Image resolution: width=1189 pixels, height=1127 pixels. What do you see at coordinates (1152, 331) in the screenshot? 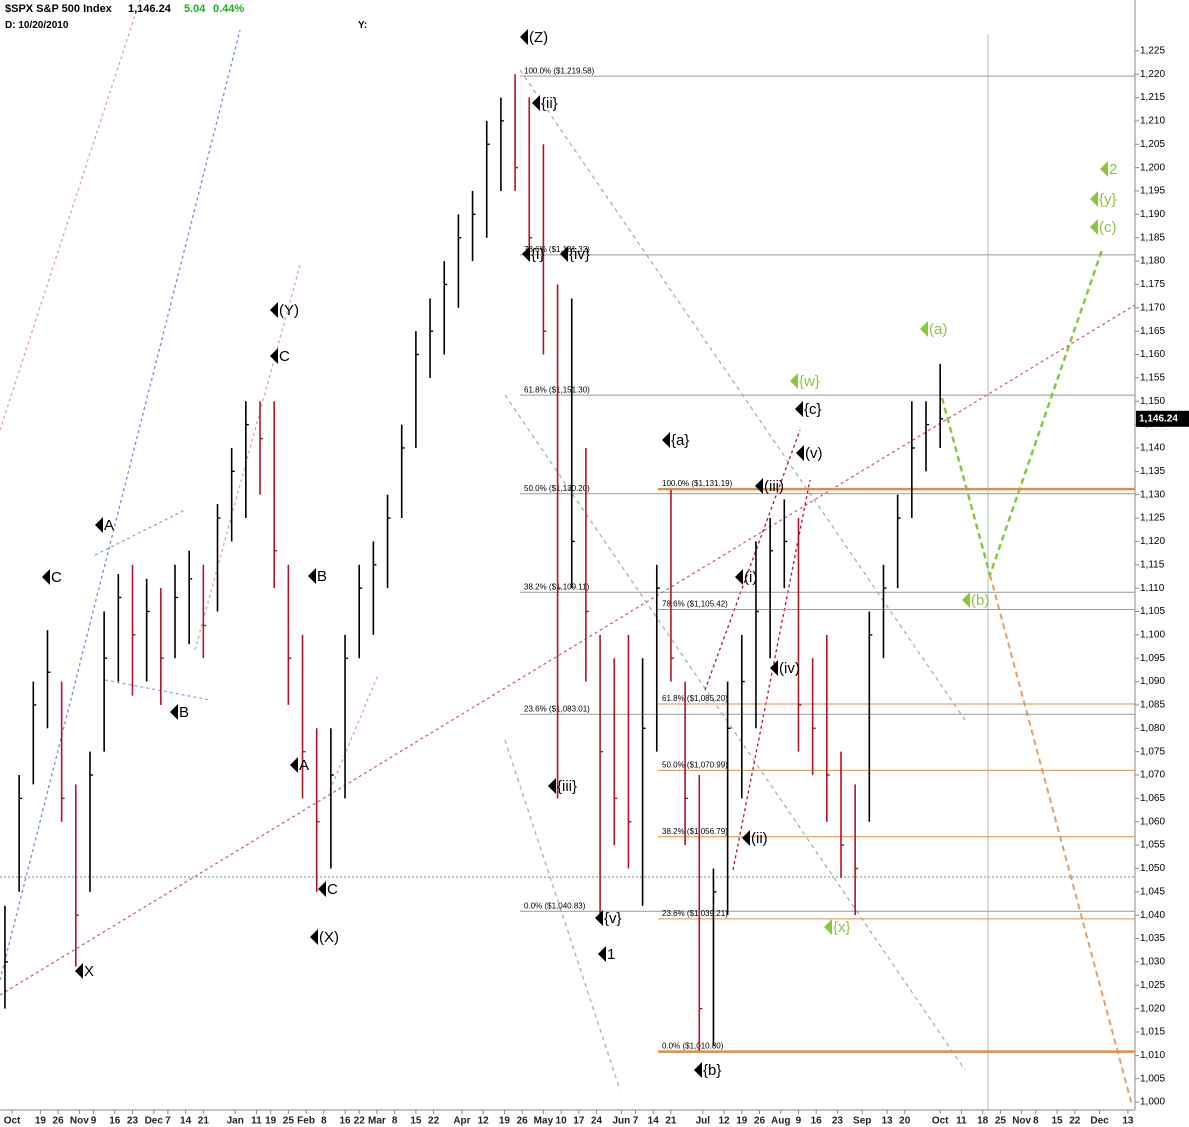
I see `y-tick-label: 1,165` at bounding box center [1152, 331].